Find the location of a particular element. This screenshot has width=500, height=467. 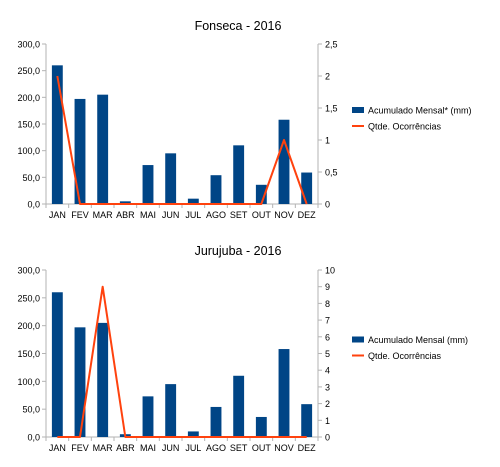

legend-label-bars: Acumulado Mensal* (mm) is located at coordinates (420, 111).